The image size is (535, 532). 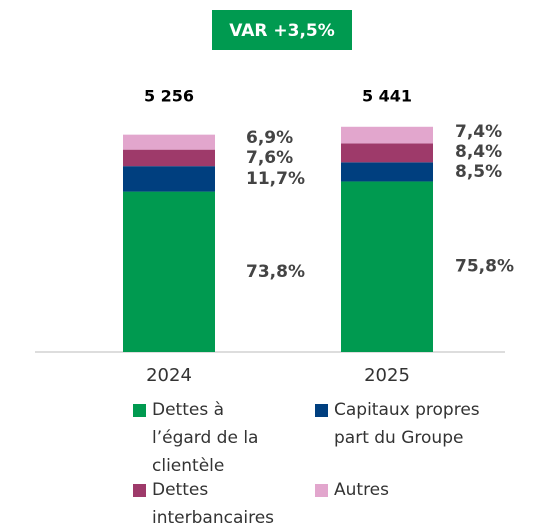 What do you see at coordinates (275, 179) in the screenshot?
I see `value-label: 11,7%` at bounding box center [275, 179].